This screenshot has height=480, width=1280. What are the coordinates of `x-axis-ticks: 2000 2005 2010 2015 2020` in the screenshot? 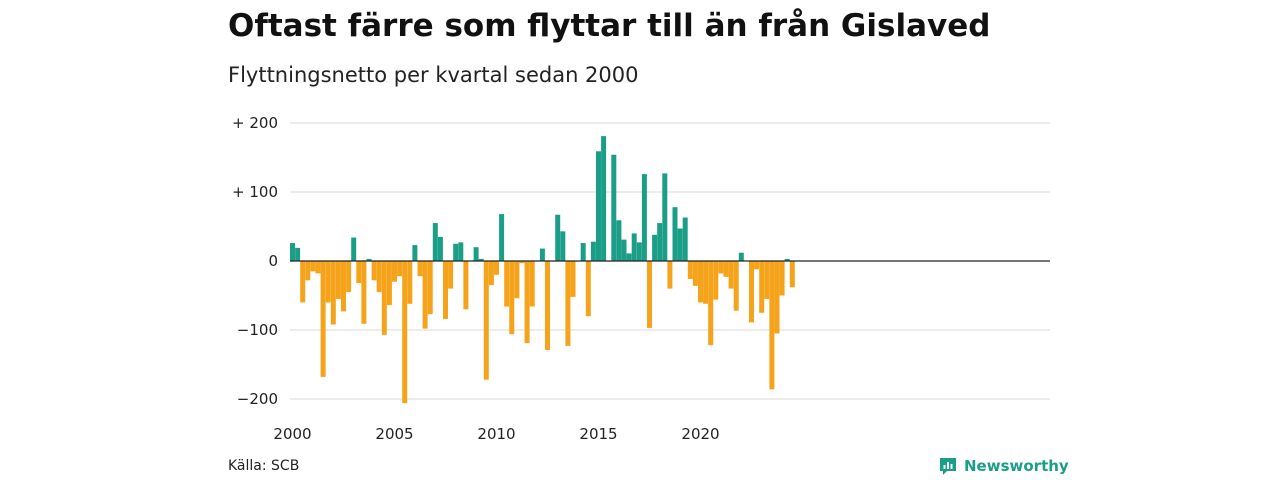 It's located at (496, 434).